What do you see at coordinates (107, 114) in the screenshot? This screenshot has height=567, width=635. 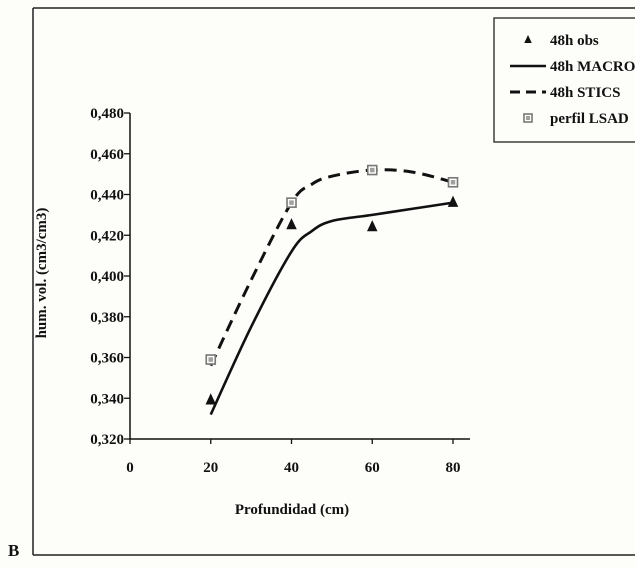 I see `y-tick-label: 0,480` at bounding box center [107, 114].